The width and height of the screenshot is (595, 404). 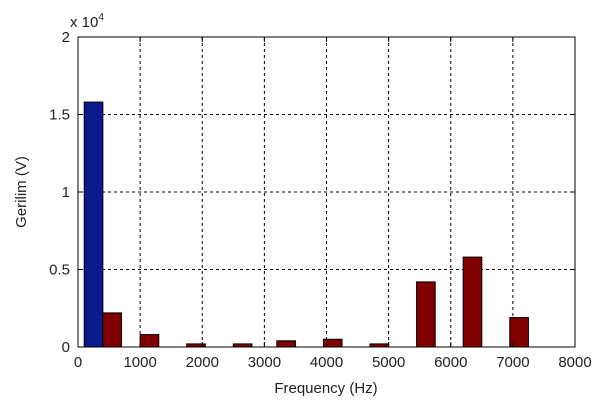 I want to click on x-tick-label: 1000, so click(x=139, y=362).